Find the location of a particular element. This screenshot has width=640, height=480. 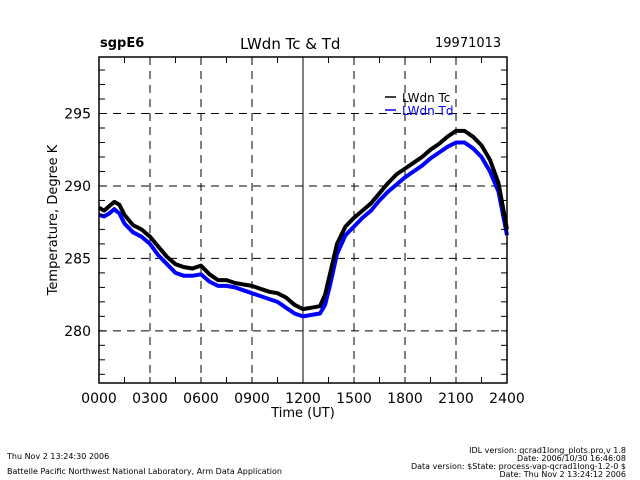

legend-label: LWdn Td is located at coordinates (427, 111).